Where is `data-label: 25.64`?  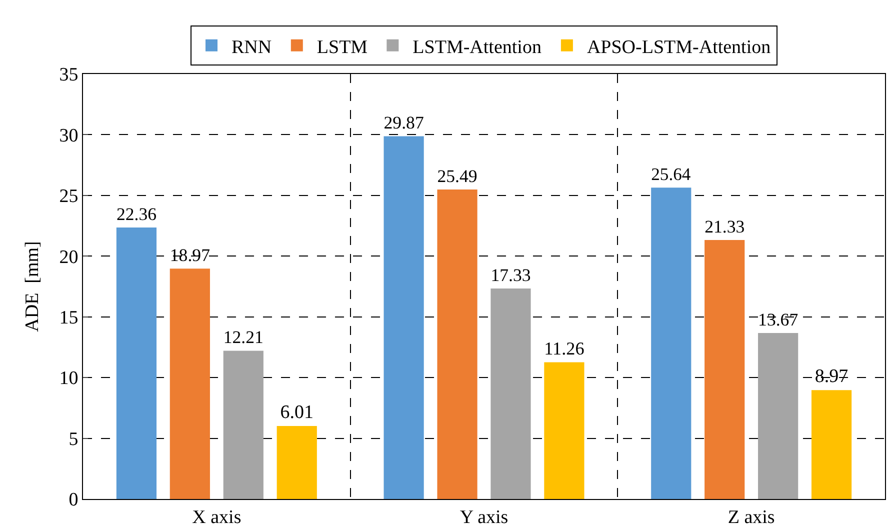 data-label: 25.64 is located at coordinates (671, 174).